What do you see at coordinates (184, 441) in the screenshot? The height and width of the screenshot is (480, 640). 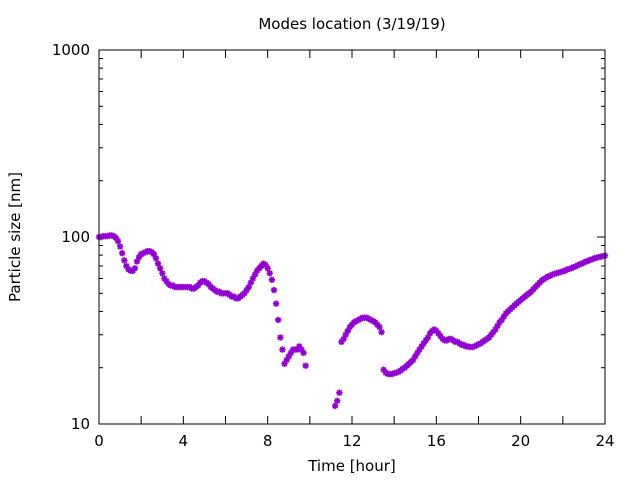 I see `x-tick-label: 4` at bounding box center [184, 441].